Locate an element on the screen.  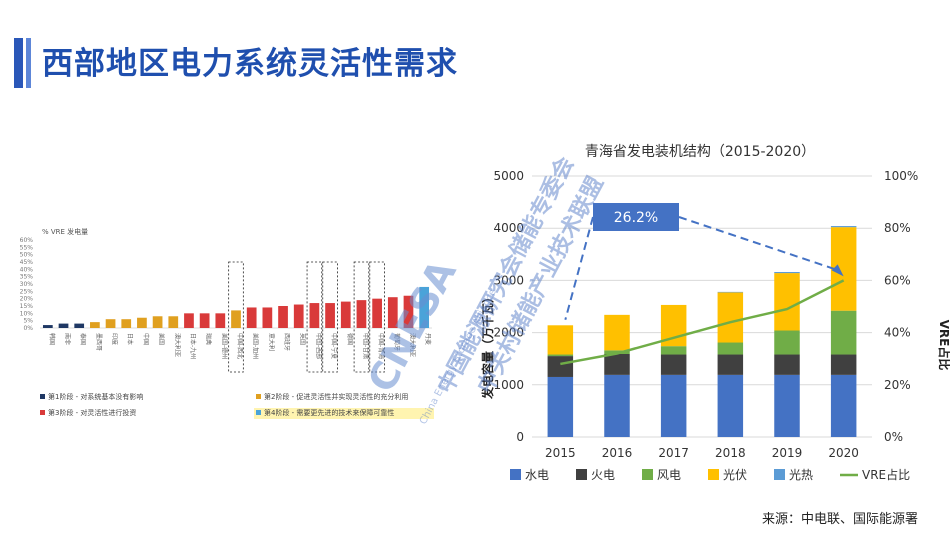
right-y2tick-label: 100% is located at coordinates (901, 176).